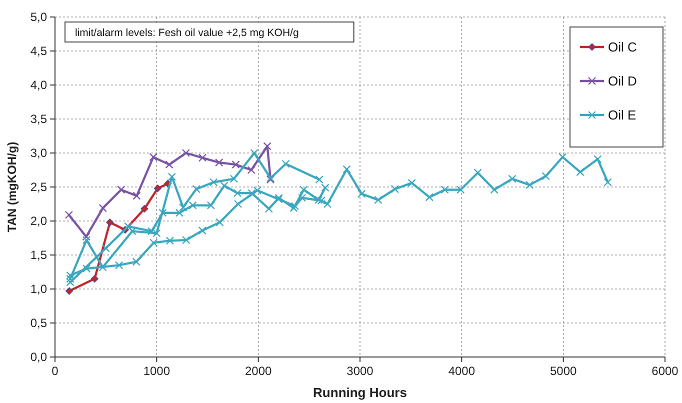 The image size is (682, 403). I want to click on x-tick-label: 6000, so click(665, 371).